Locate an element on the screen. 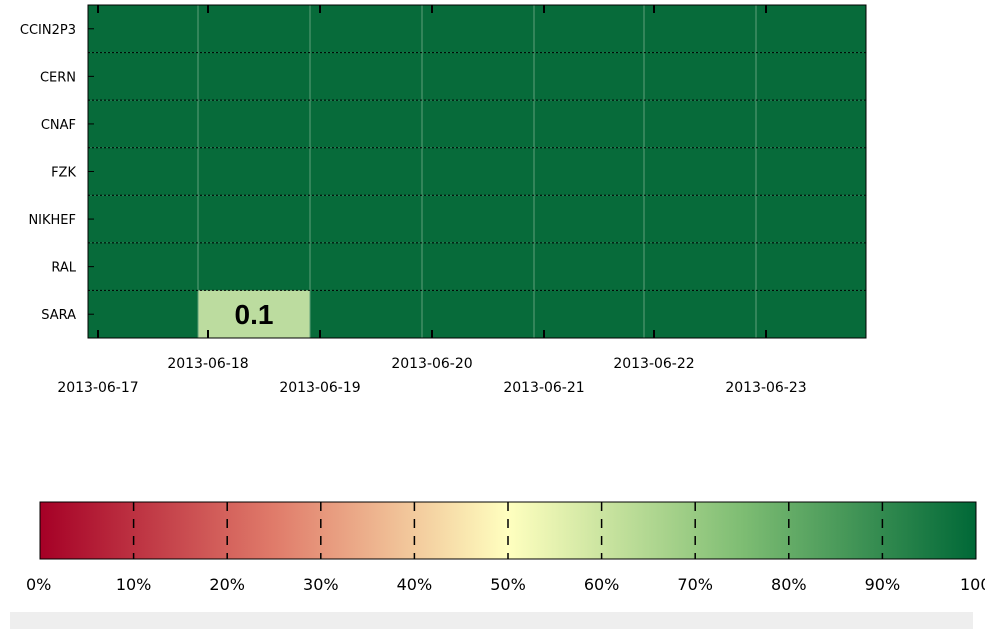 The height and width of the screenshot is (633, 985). cell-annotations: 0.1 is located at coordinates (254, 314).